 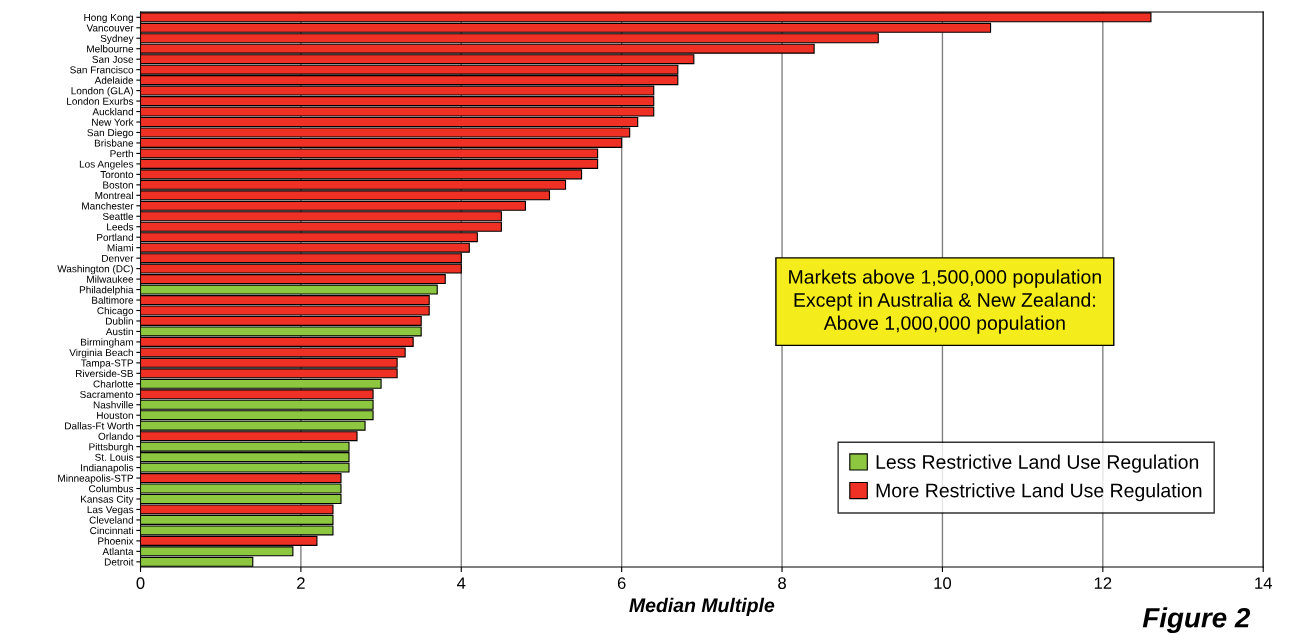 What do you see at coordinates (1037, 463) in the screenshot?
I see `legend-label: Less Restrictive Land Use Regulation` at bounding box center [1037, 463].